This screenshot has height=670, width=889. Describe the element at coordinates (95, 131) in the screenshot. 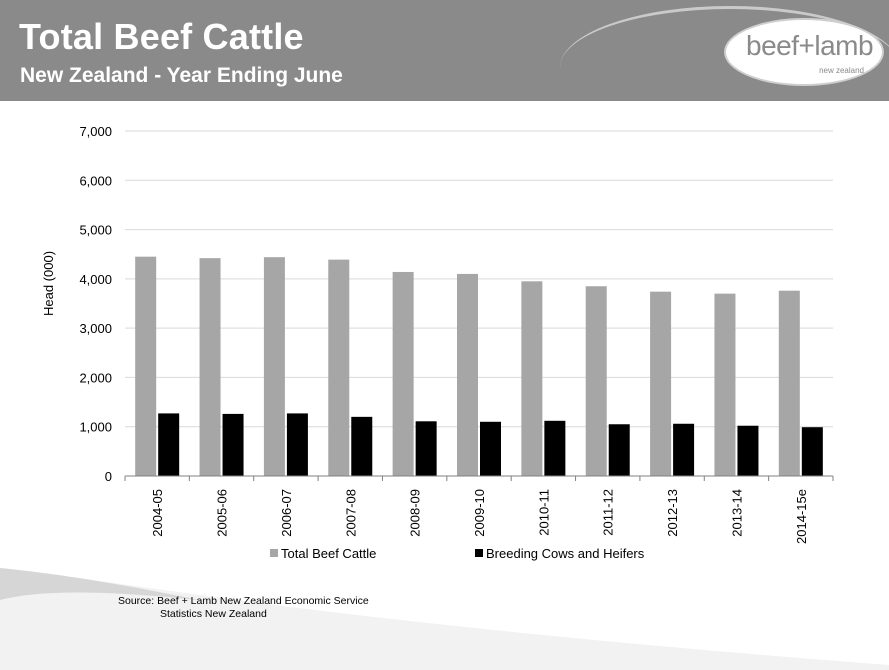

I see `y-tick-label: 7,000` at that location.